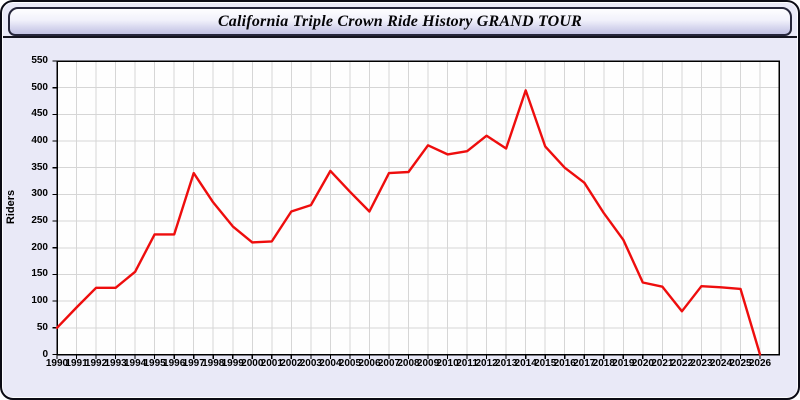 This screenshot has width=800, height=400. Describe the element at coordinates (39, 141) in the screenshot. I see `y-tick-label: 400` at that location.